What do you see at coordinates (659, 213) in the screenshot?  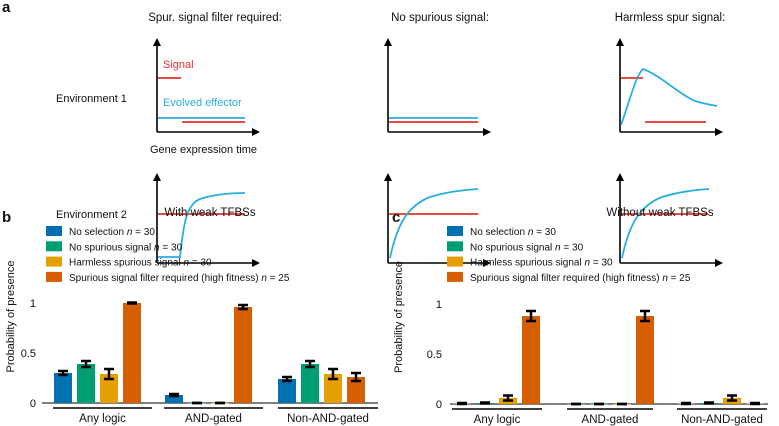 I see `chart-title: Without weak TFBSs` at bounding box center [659, 213].